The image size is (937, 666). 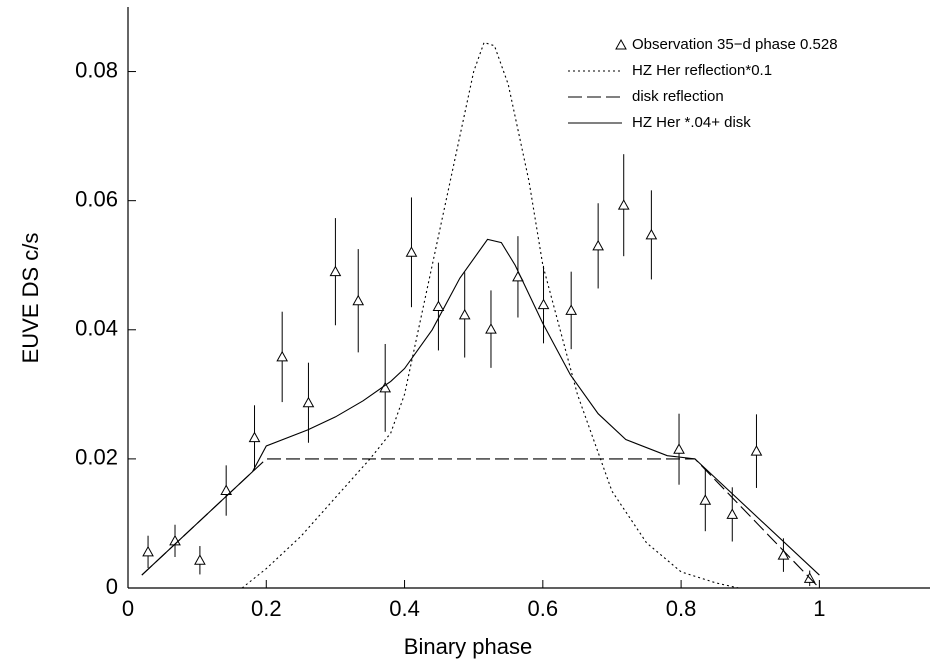 What do you see at coordinates (468, 646) in the screenshot?
I see `x-axis-label: Binary phase` at bounding box center [468, 646].